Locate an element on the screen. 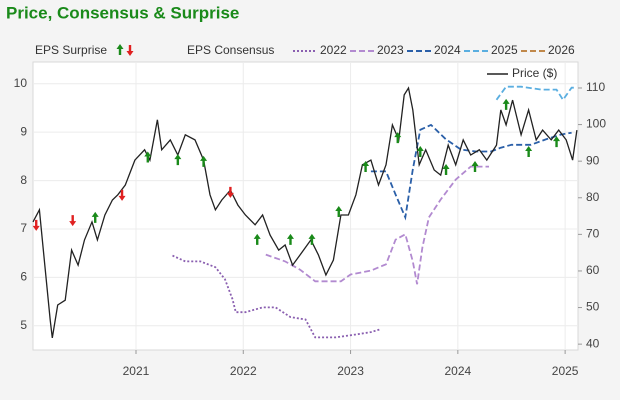 This screenshot has height=400, width=620. x-tick-label: 2024 is located at coordinates (457, 371).